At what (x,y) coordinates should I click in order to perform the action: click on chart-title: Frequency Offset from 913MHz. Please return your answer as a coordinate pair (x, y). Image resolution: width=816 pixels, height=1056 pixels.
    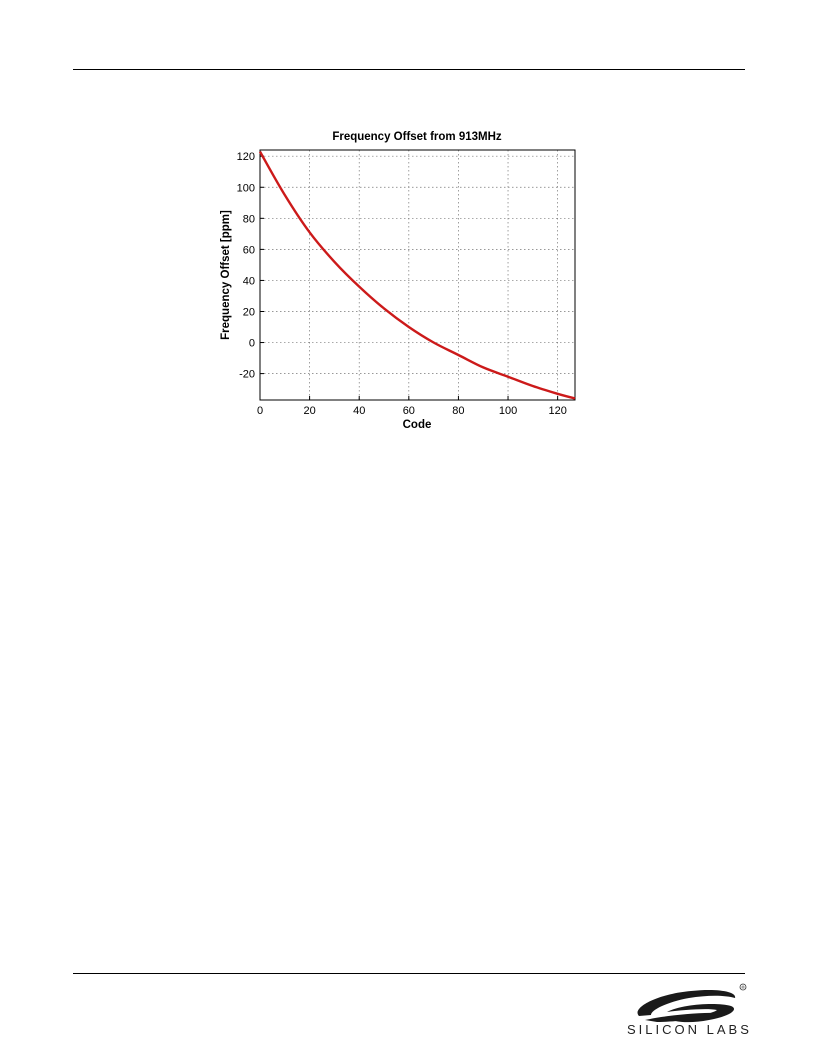
    Looking at the image, I should click on (417, 137).